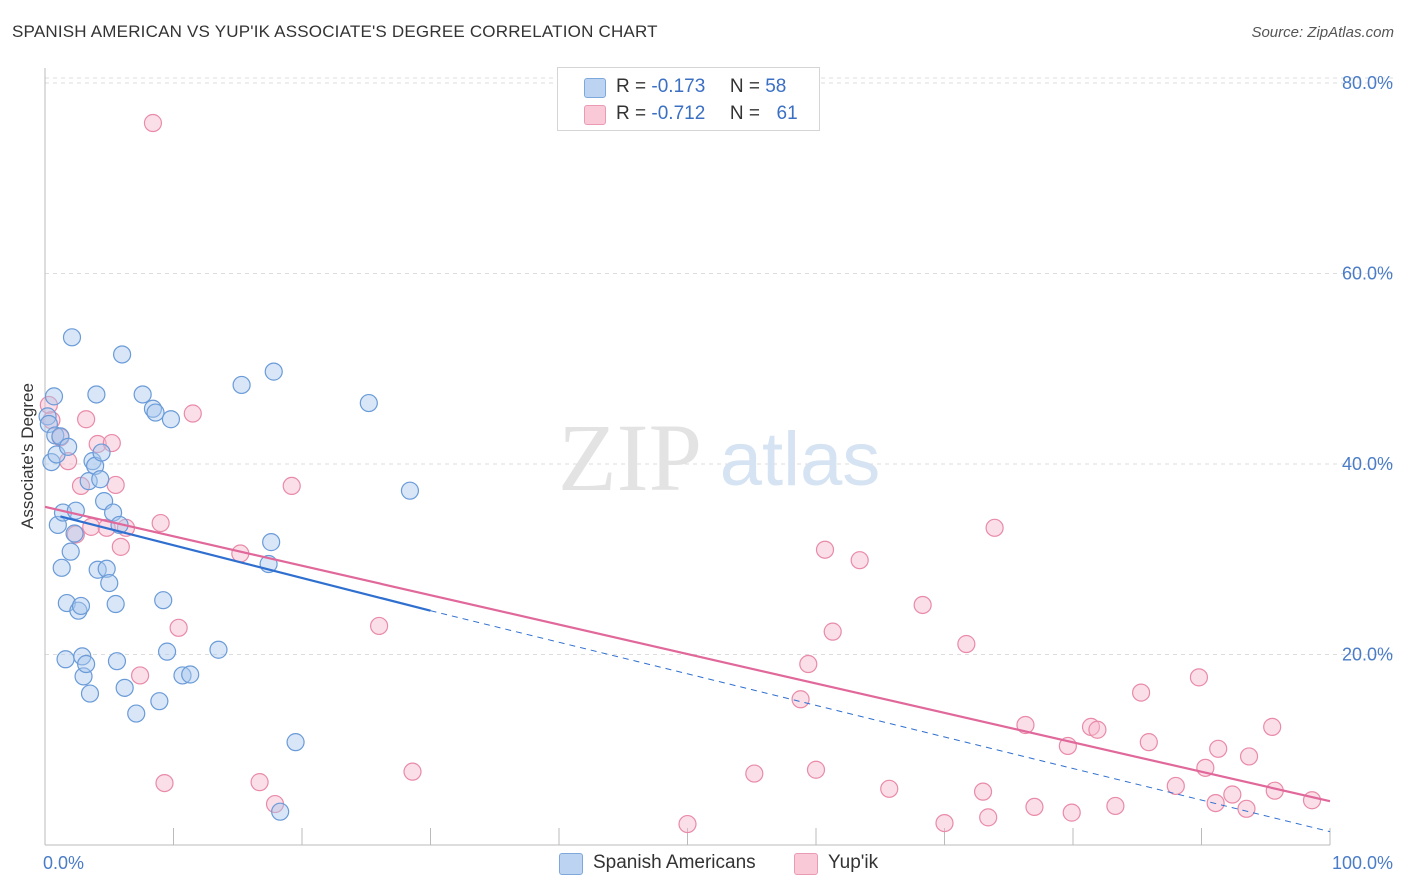  What do you see at coordinates (1322, 32) in the screenshot?
I see `chart-source: Source: ZipAtlas.com` at bounding box center [1322, 32].